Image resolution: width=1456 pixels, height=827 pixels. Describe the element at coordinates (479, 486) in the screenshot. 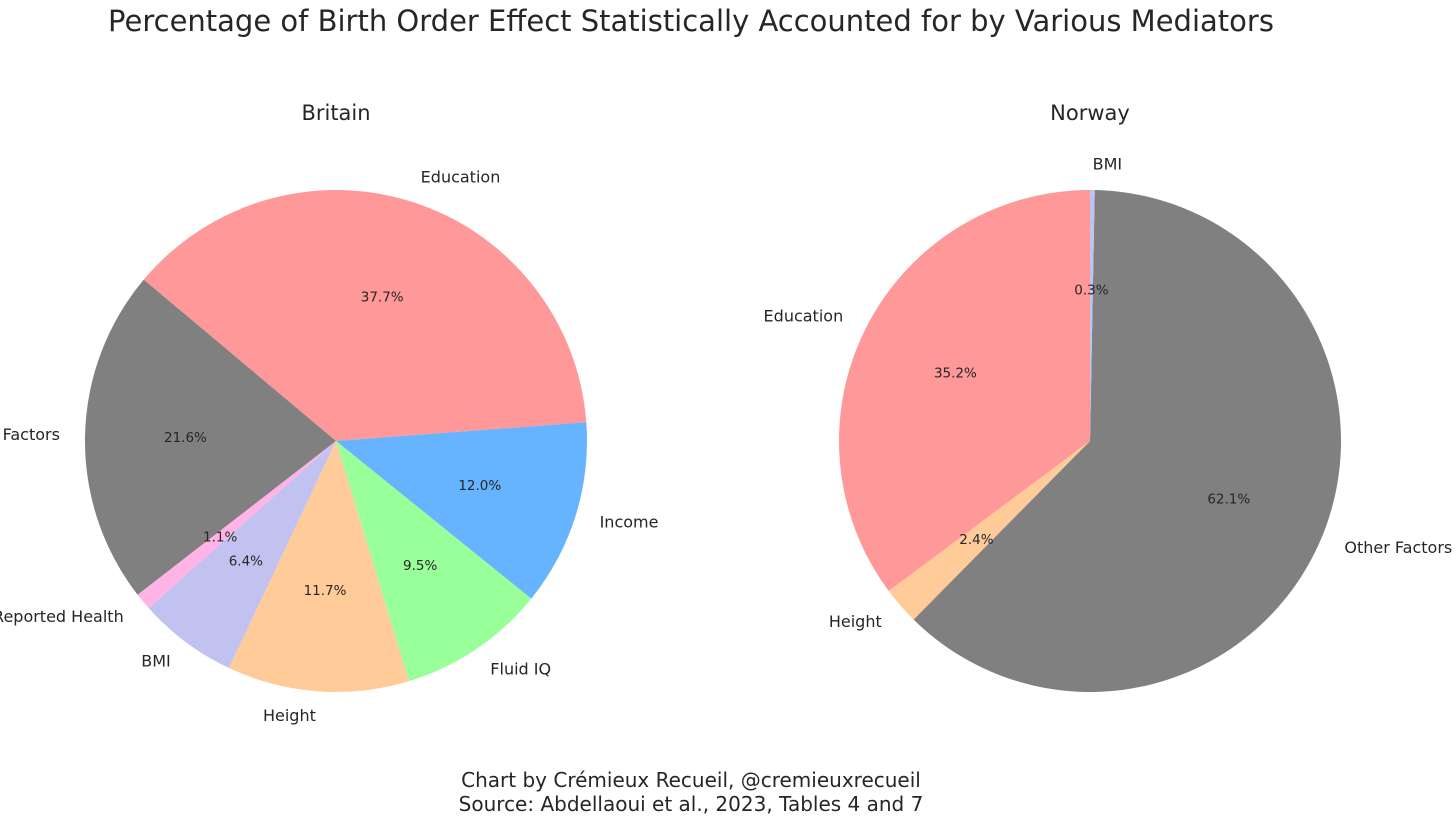

I see `pie-pct-income: 12.0%` at that location.